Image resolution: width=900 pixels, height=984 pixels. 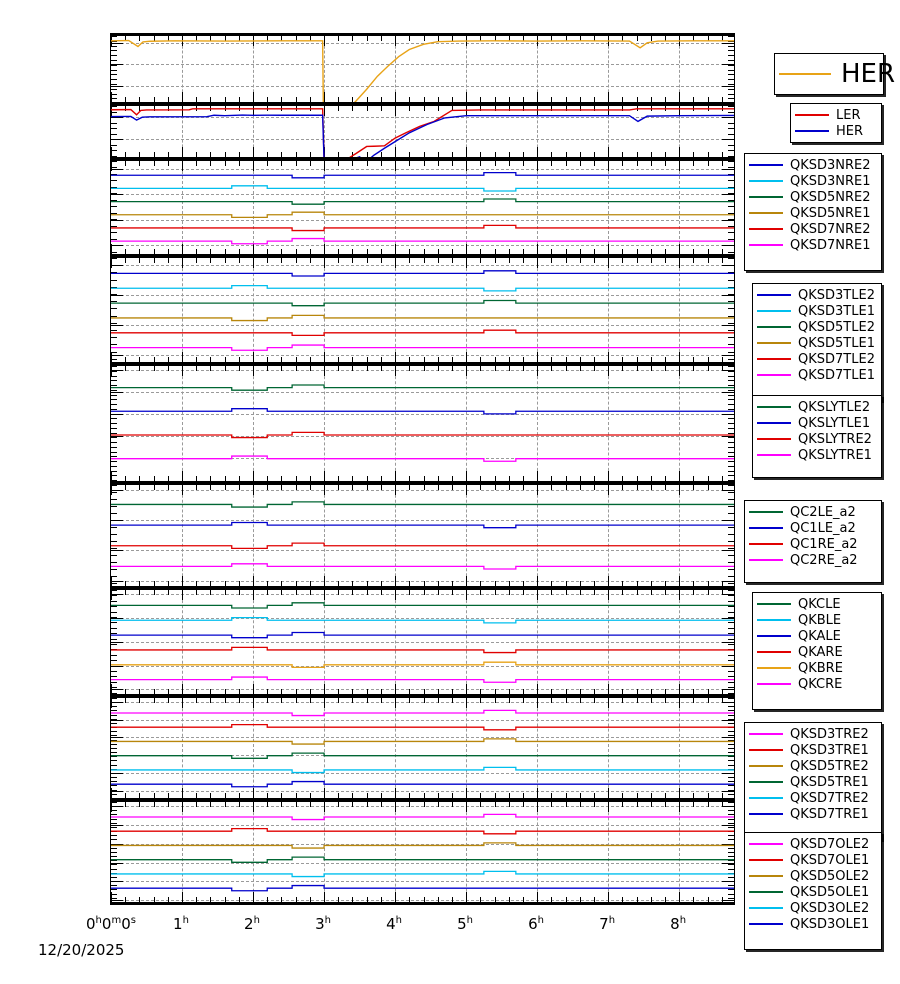 I want to click on legend-entry: QKSD7NRE2, so click(x=812, y=229).